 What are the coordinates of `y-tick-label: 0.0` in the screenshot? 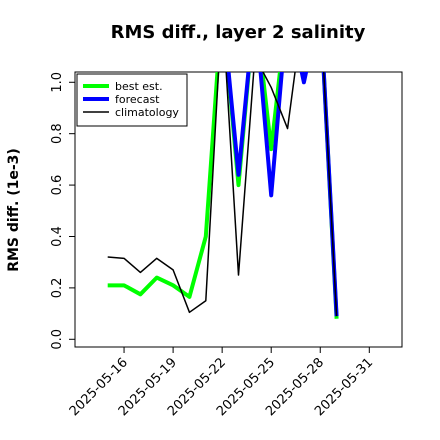 It's located at (57, 339).